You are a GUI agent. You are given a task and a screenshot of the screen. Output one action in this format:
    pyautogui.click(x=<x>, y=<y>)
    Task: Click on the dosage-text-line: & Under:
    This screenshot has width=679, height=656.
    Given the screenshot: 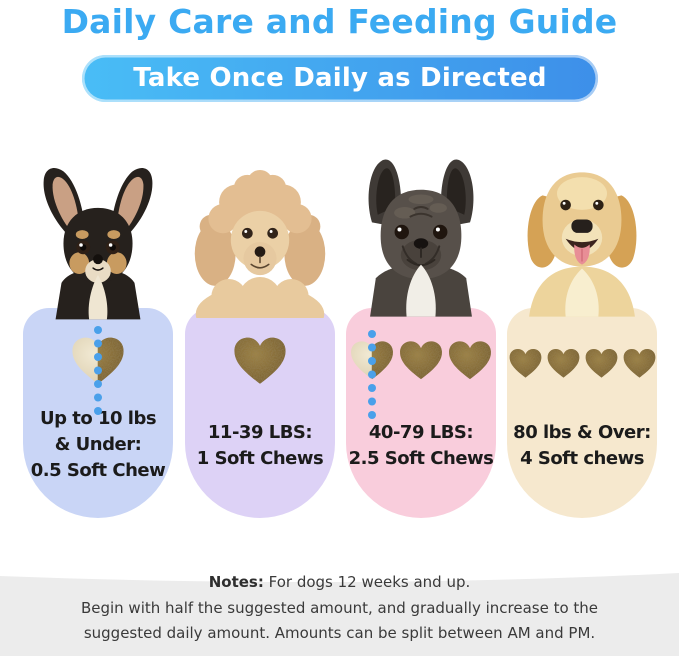 What is the action you would take?
    pyautogui.click(x=98, y=444)
    